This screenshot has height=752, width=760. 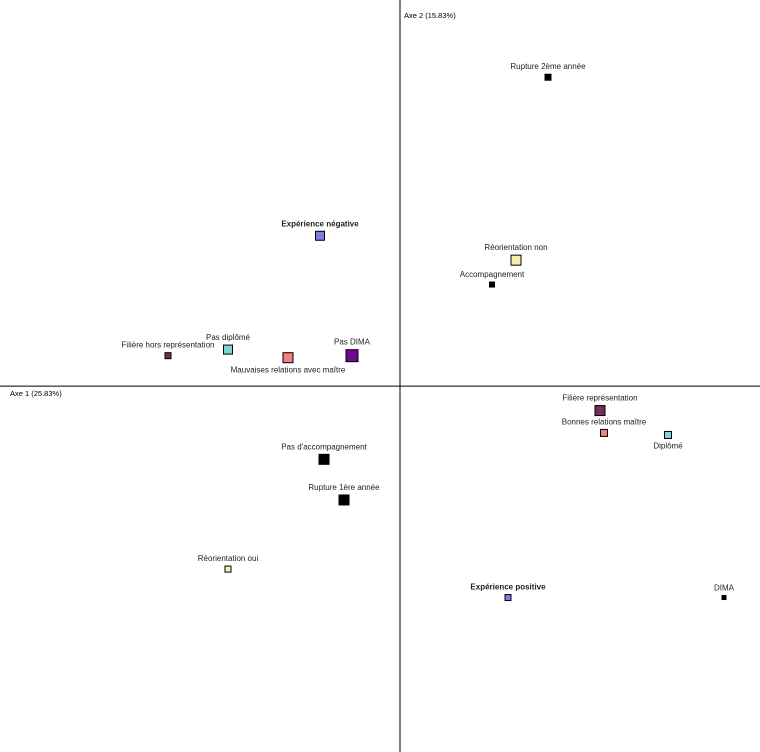 What do you see at coordinates (228, 337) in the screenshot?
I see `point-label: Pas diplômé` at bounding box center [228, 337].